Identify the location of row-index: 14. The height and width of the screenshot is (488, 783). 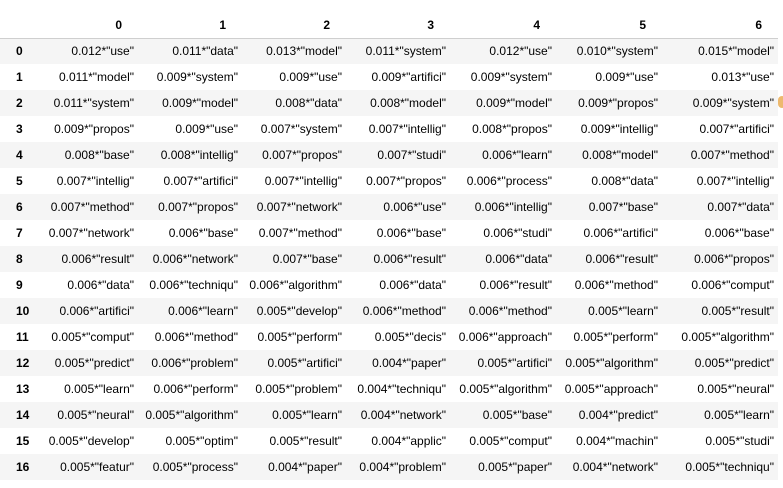
(23, 415).